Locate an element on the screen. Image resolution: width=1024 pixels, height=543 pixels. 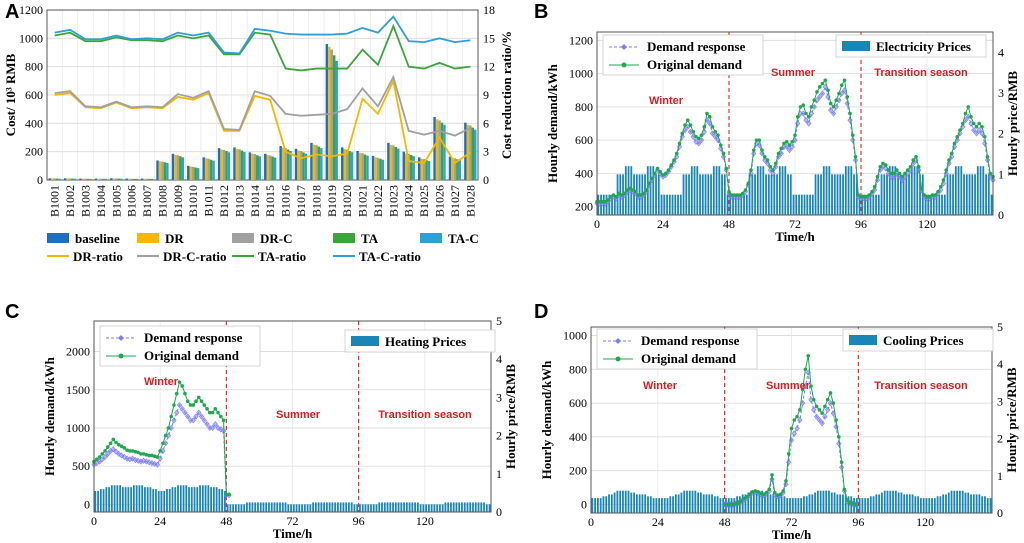
line-ta-ratio is located at coordinates (262, 47).